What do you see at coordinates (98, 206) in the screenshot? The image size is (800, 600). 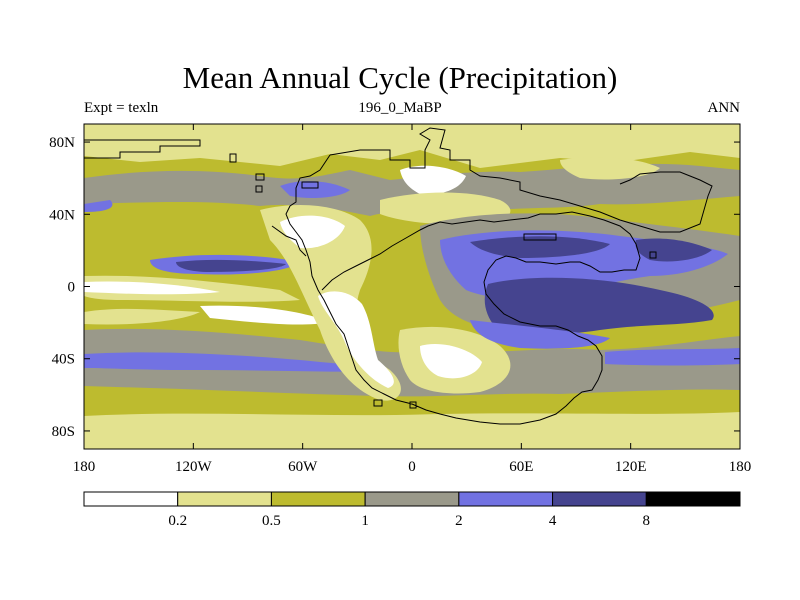 I see `field-blue-north-pacific` at bounding box center [98, 206].